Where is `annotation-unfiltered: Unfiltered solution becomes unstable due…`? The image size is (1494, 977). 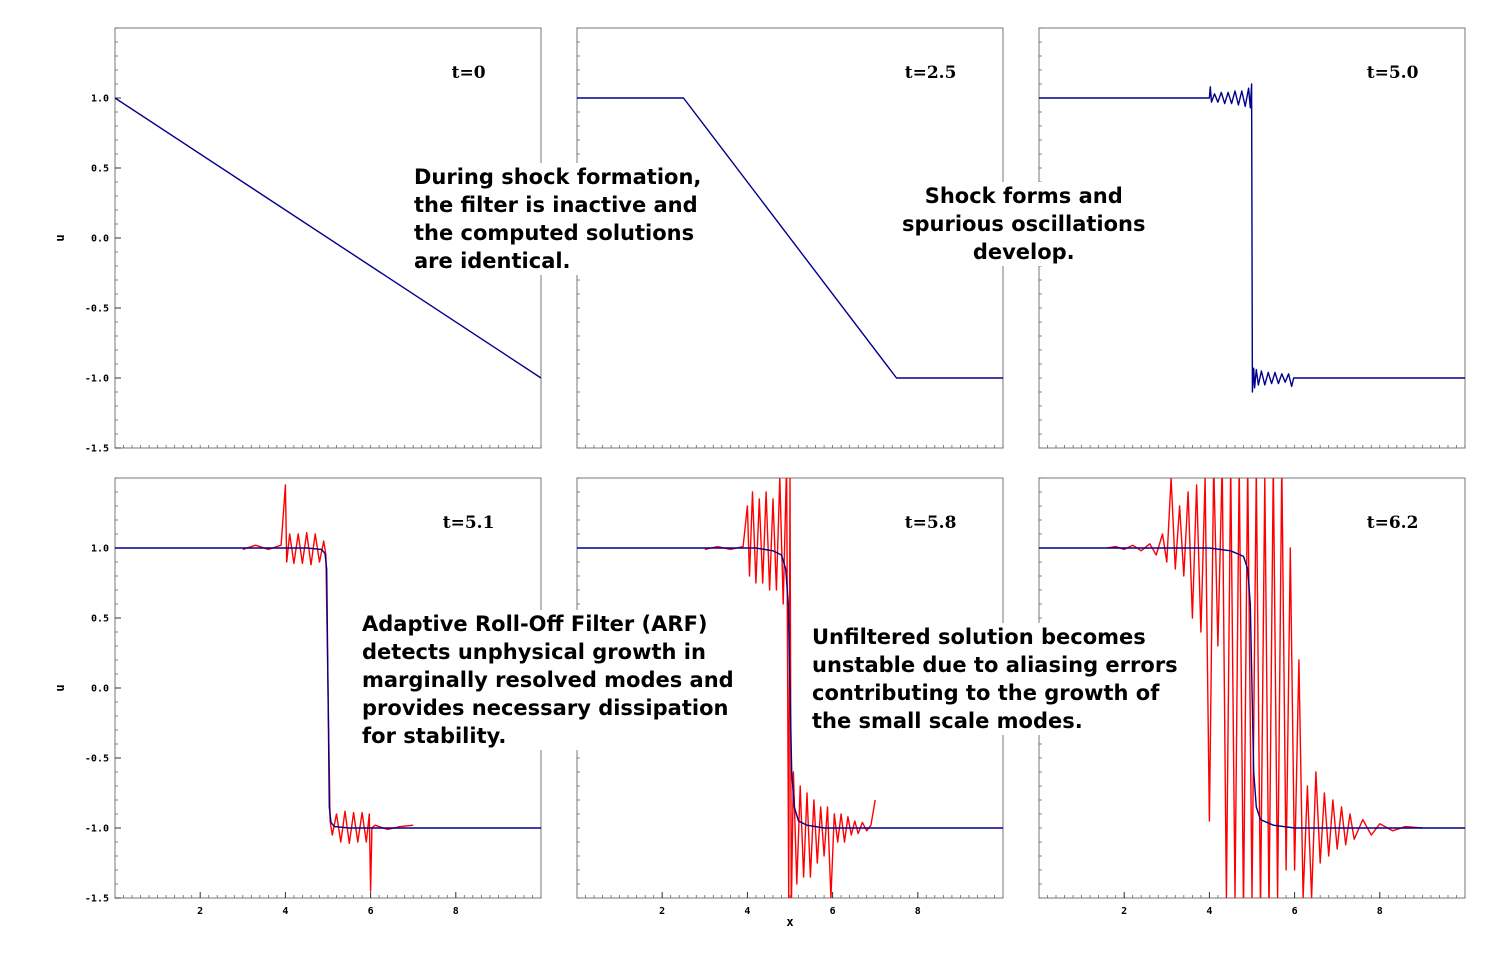 annotation-unfiltered: Unfiltered solution becomes unstable due… is located at coordinates (995, 679).